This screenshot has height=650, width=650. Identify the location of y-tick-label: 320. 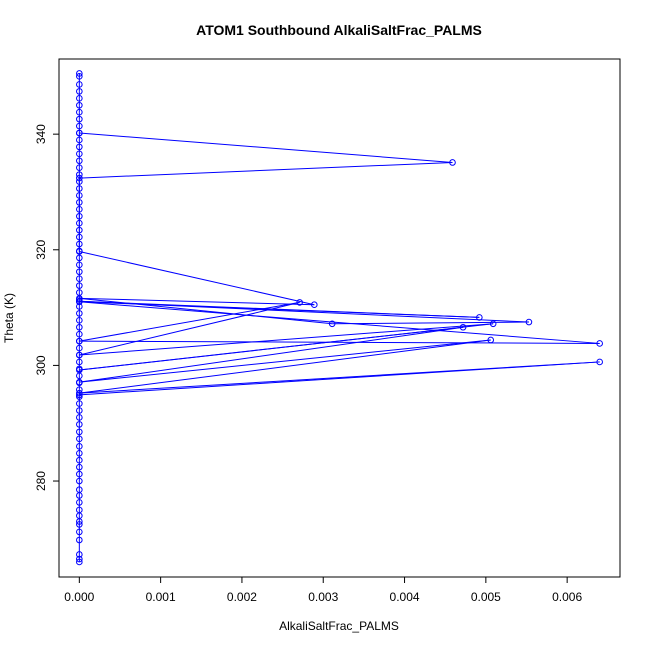
(41, 249).